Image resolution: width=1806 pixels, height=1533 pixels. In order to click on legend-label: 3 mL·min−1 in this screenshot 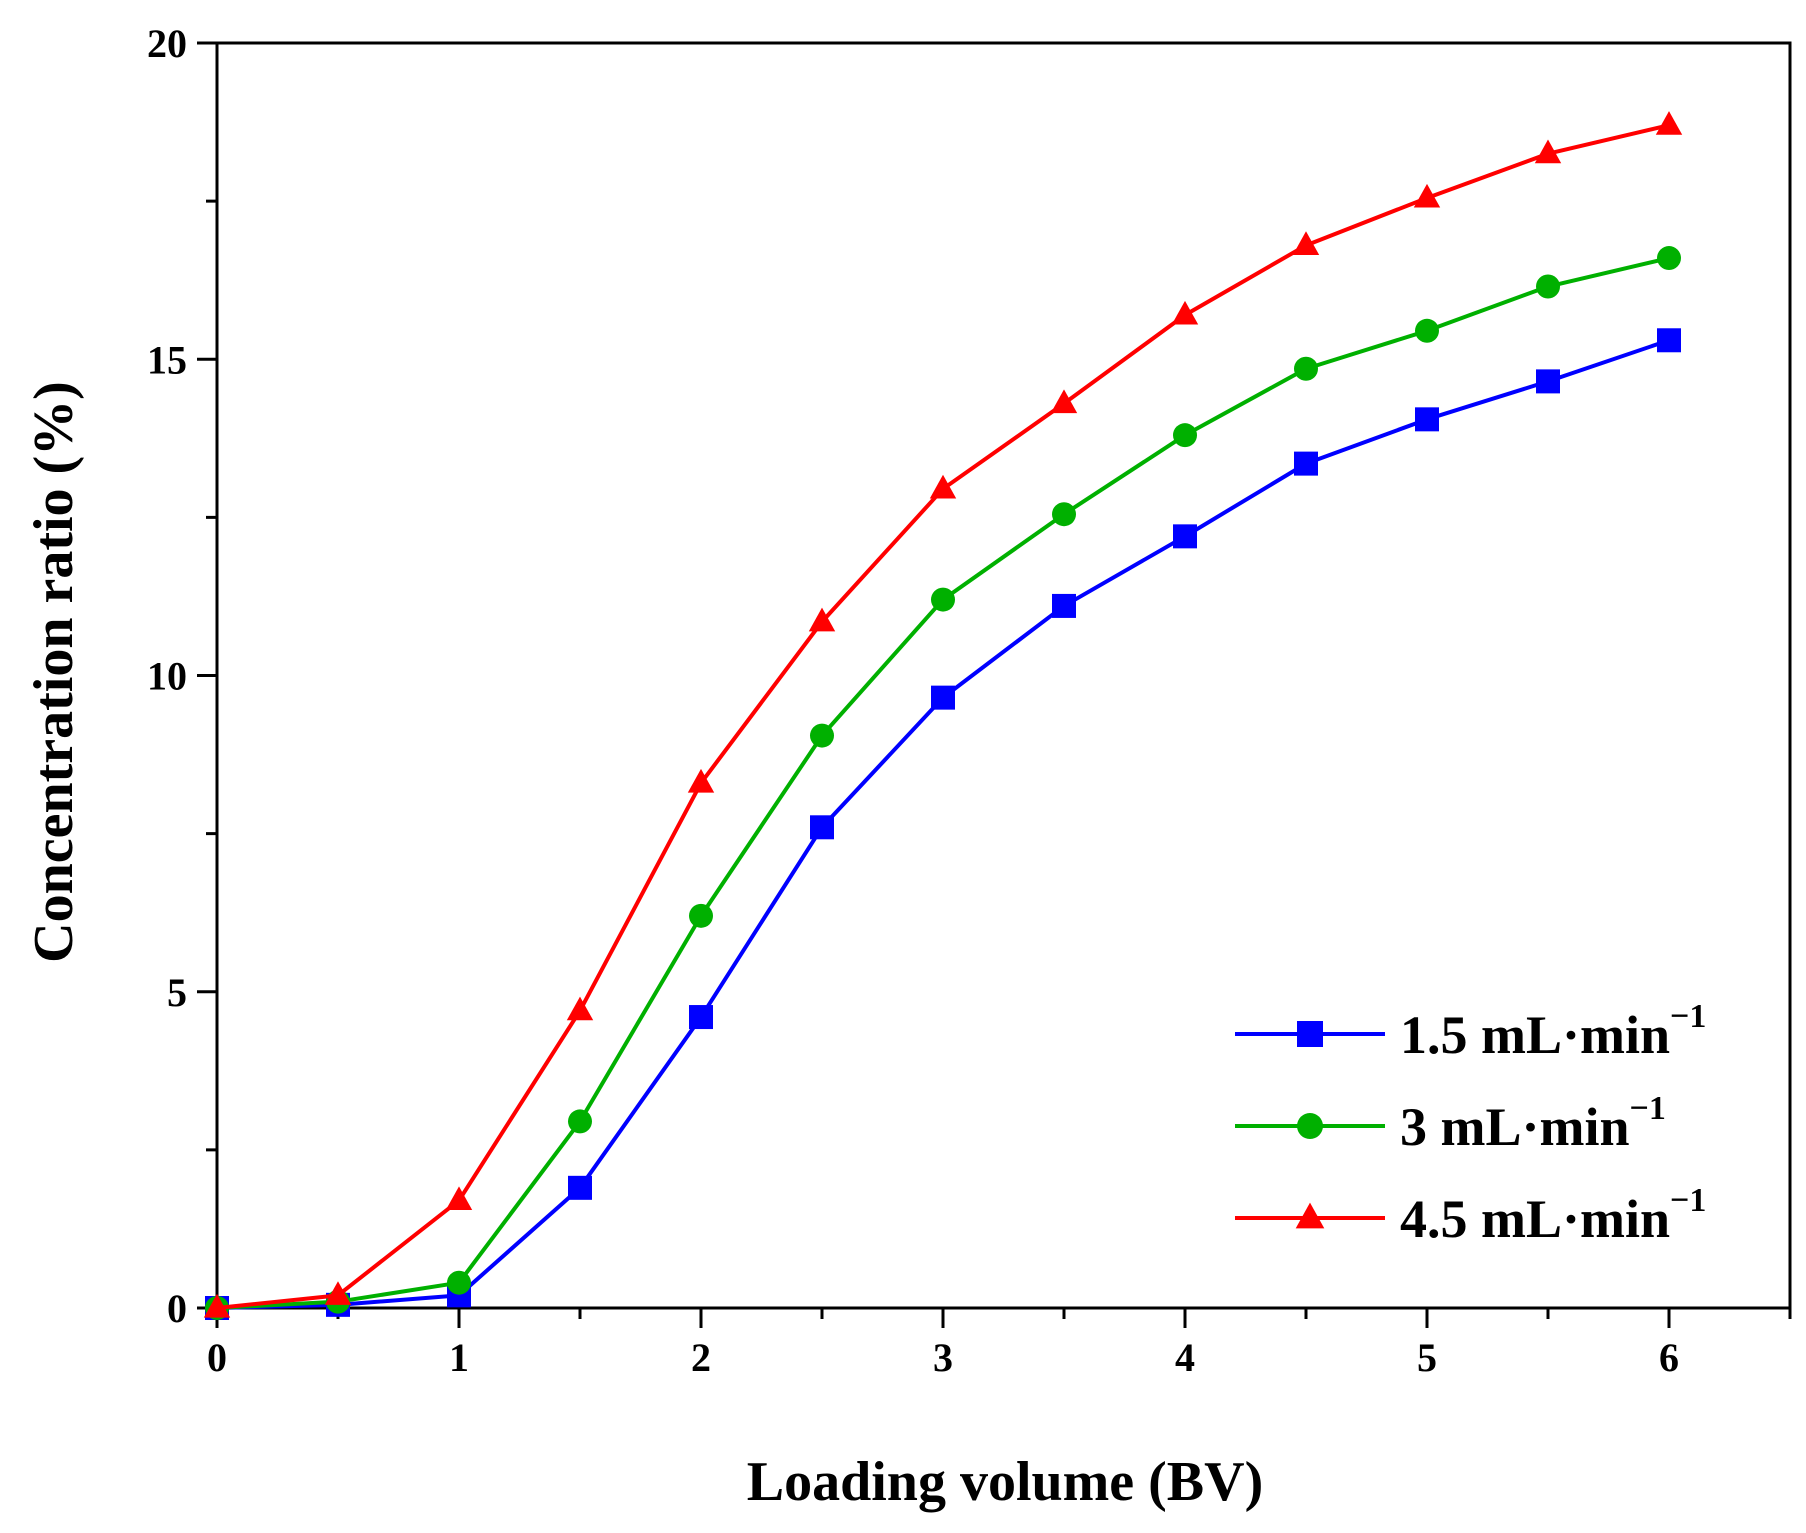, I will do `click(1533, 1123)`.